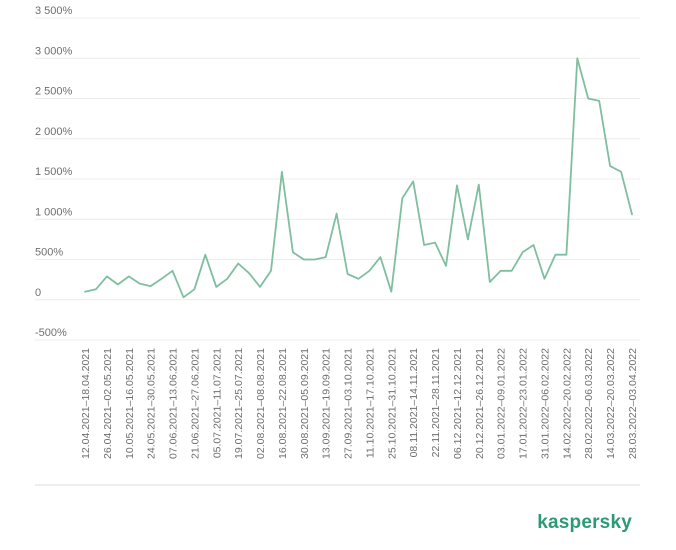 The width and height of the screenshot is (676, 550). What do you see at coordinates (567, 403) in the screenshot?
I see `x-tick-label: 14.02.2022–20.02.2022` at bounding box center [567, 403].